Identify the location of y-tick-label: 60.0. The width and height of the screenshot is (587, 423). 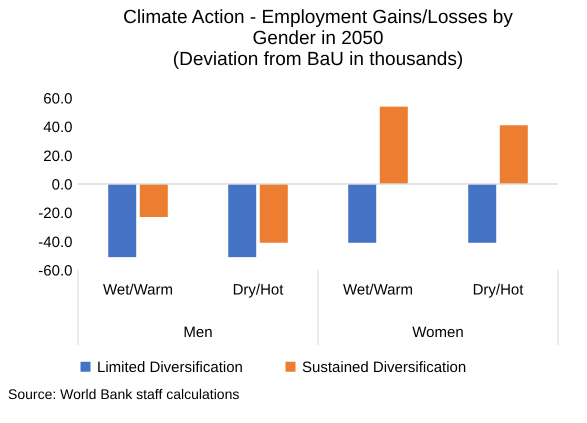
(57, 99).